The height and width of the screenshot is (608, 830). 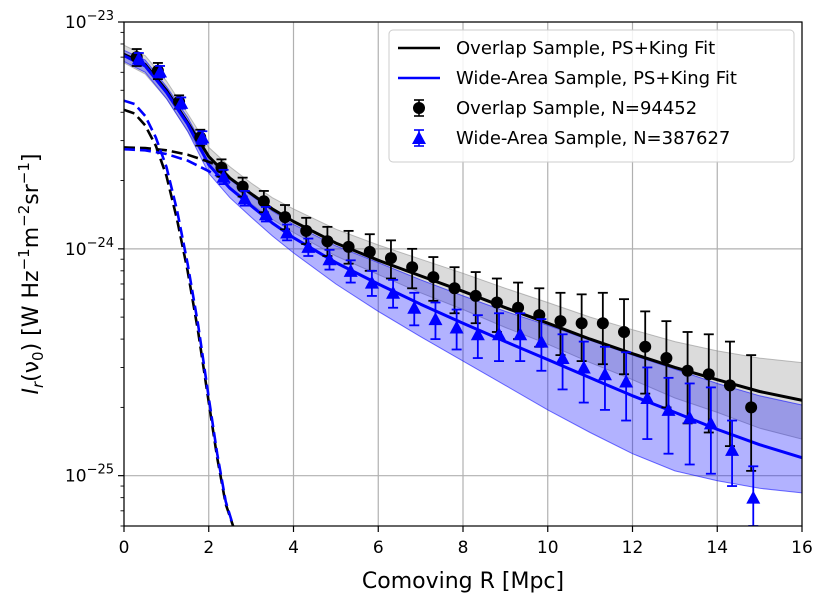 I want to click on x-tick-label: 4, so click(x=293, y=548).